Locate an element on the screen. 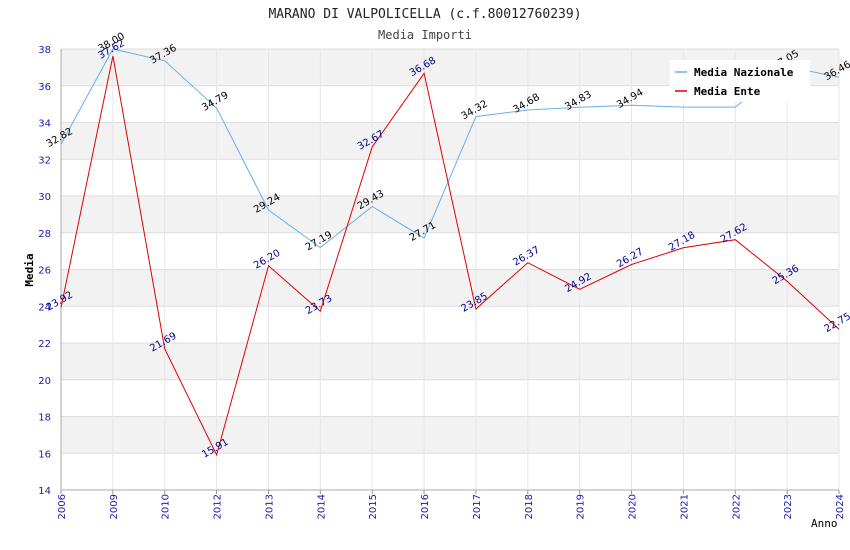 This screenshot has width=850, height=550. x-tick-label: 2016 is located at coordinates (425, 506).